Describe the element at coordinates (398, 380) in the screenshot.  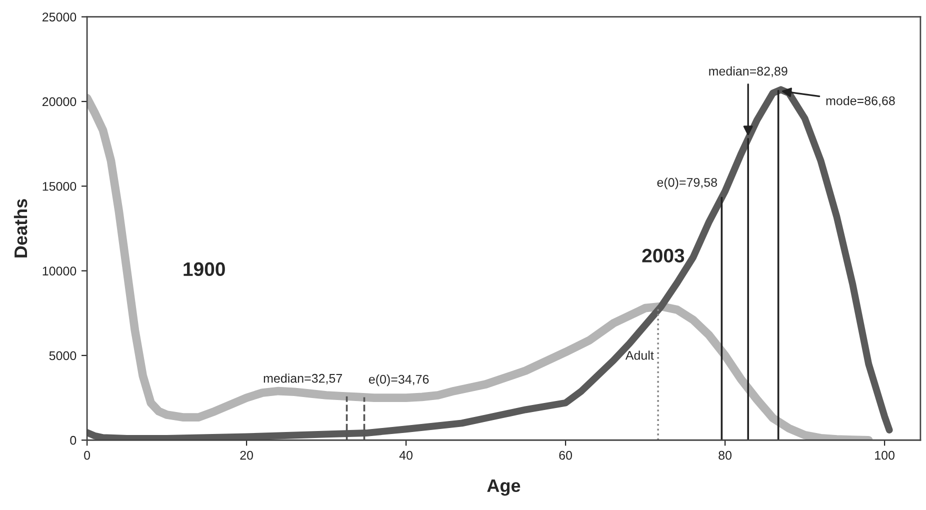
I see `ref-line-label: e(0)=34,76` at that location.